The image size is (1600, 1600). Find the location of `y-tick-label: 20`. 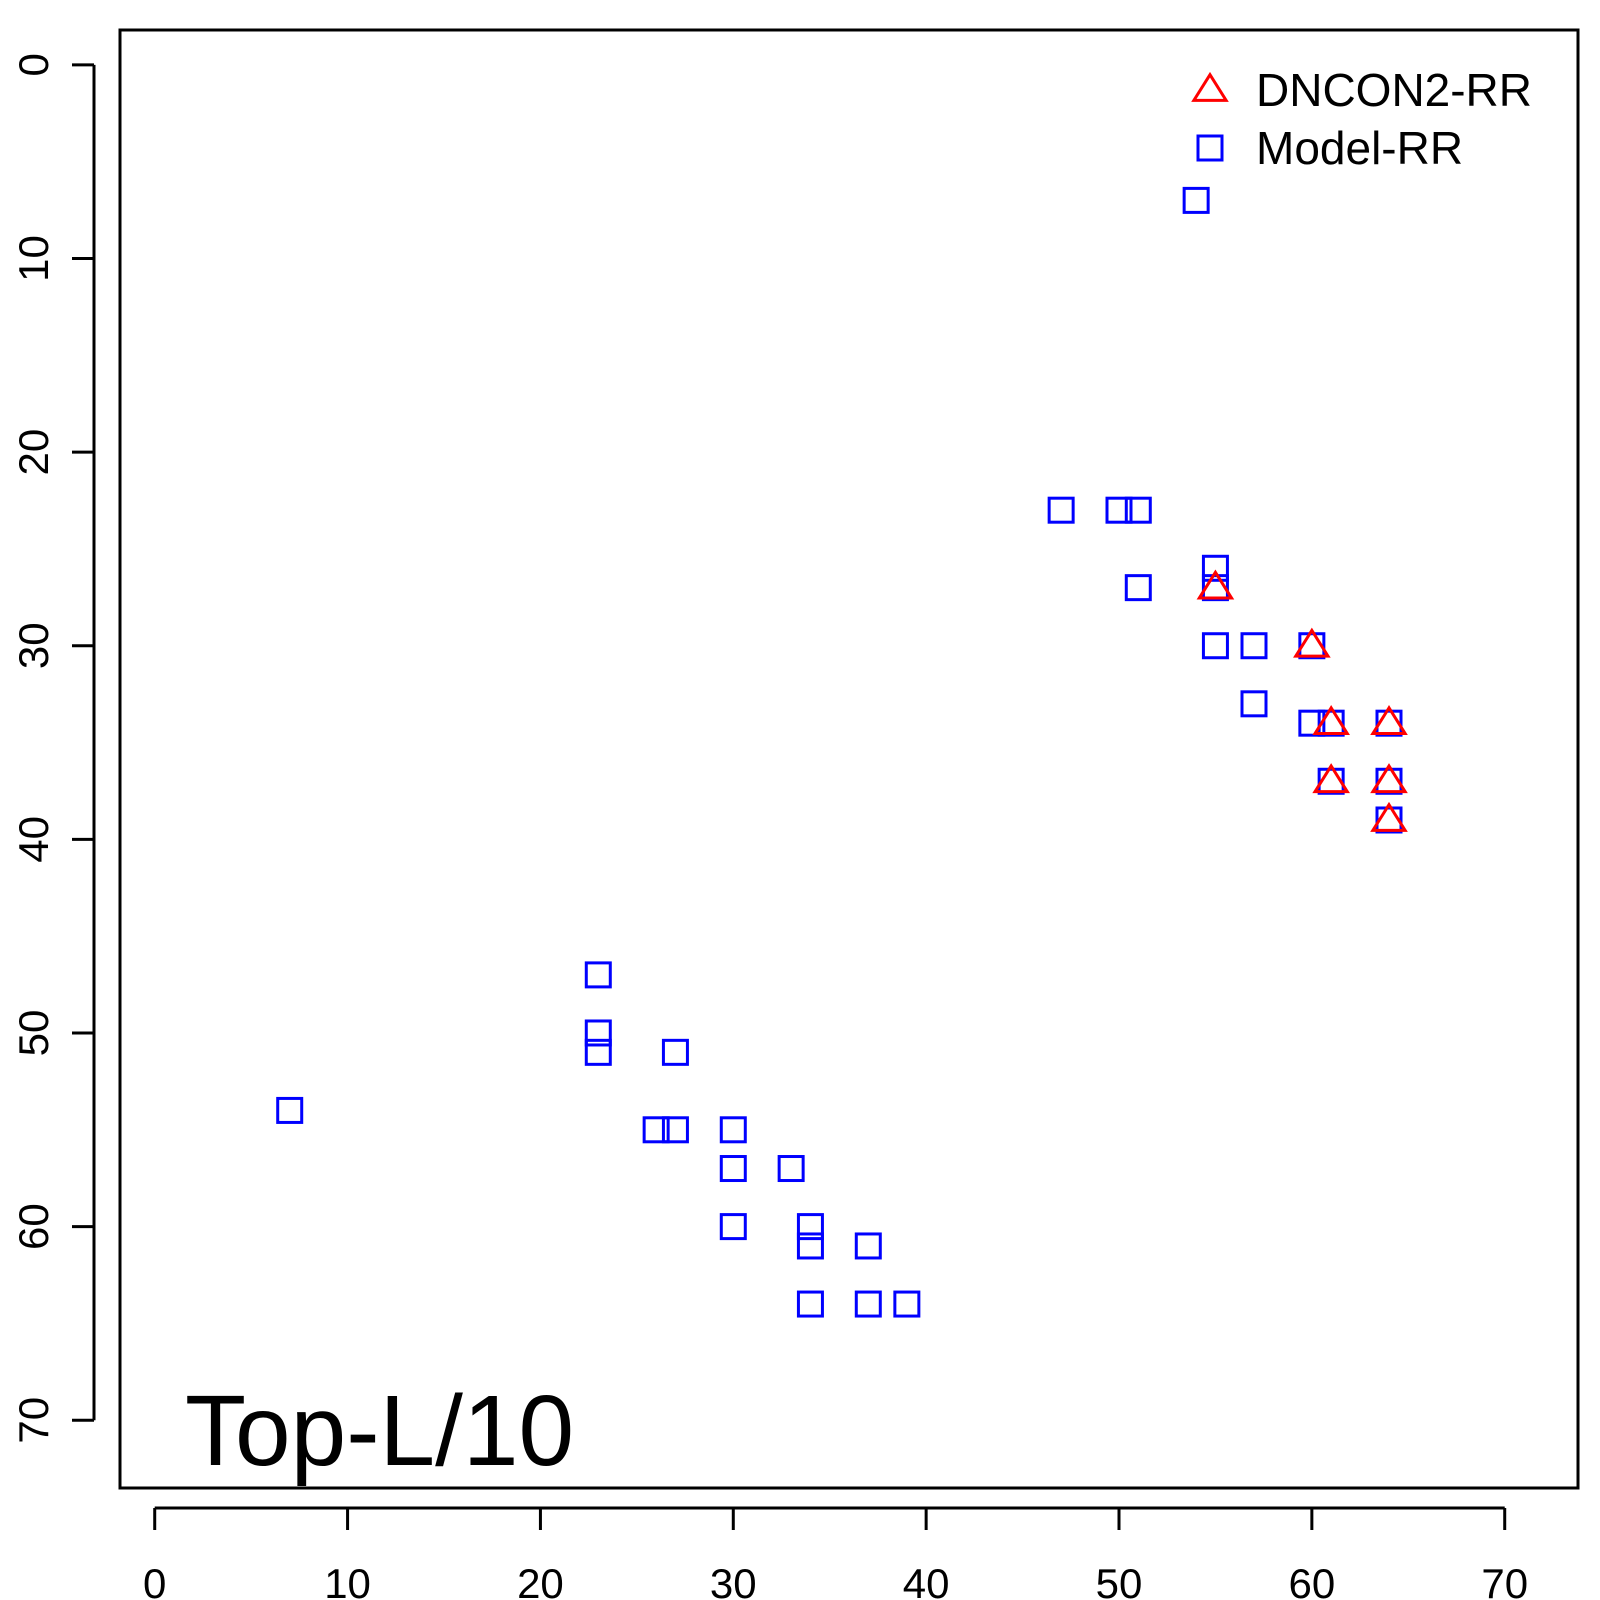

y-tick-label: 20 is located at coordinates (33, 452).